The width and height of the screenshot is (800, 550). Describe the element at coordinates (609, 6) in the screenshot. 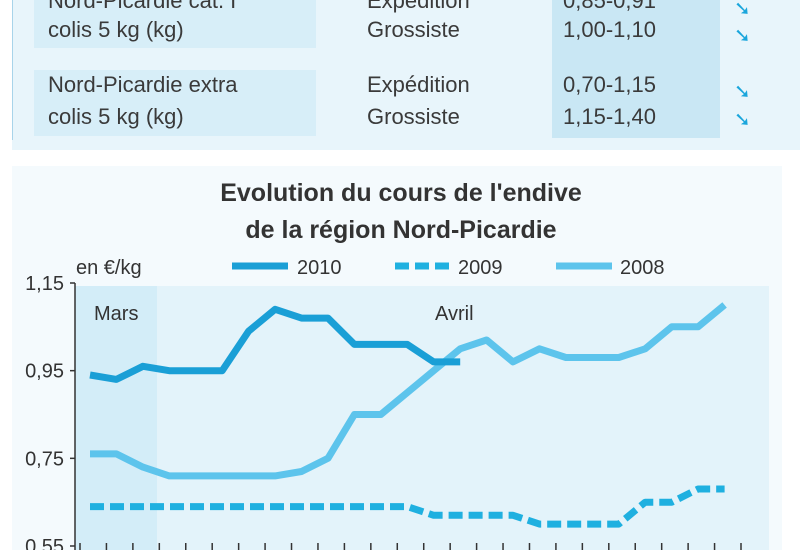

I see `price-value: 0,85-0,91` at that location.